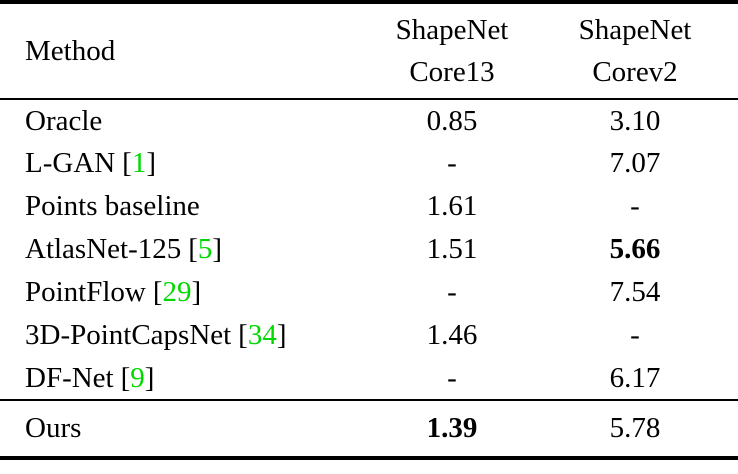 The height and width of the screenshot is (474, 738). What do you see at coordinates (103, 249) in the screenshot?
I see `method-label: AtlasNet-125` at bounding box center [103, 249].